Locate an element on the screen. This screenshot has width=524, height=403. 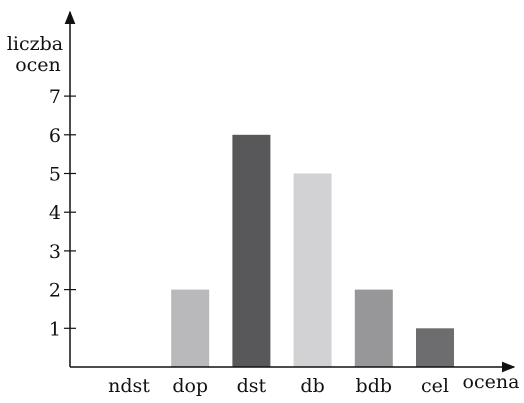
x-label-dop: dop is located at coordinates (190, 386).